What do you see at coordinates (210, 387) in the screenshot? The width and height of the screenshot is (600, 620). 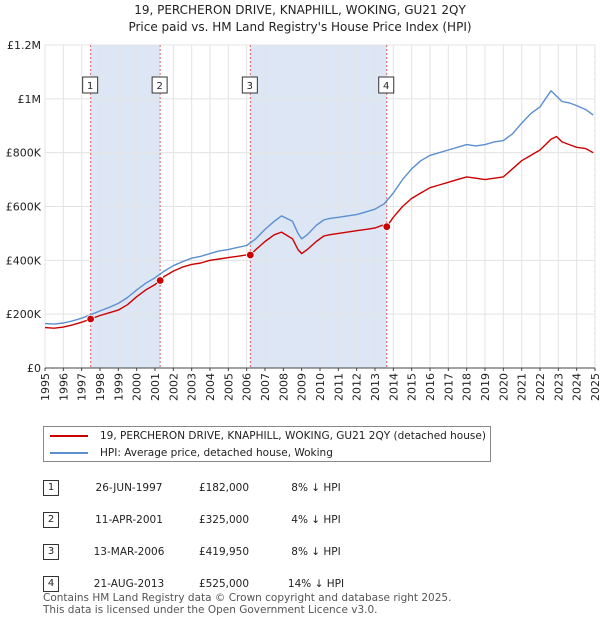 I see `x-tick-label: 2004` at bounding box center [210, 387].